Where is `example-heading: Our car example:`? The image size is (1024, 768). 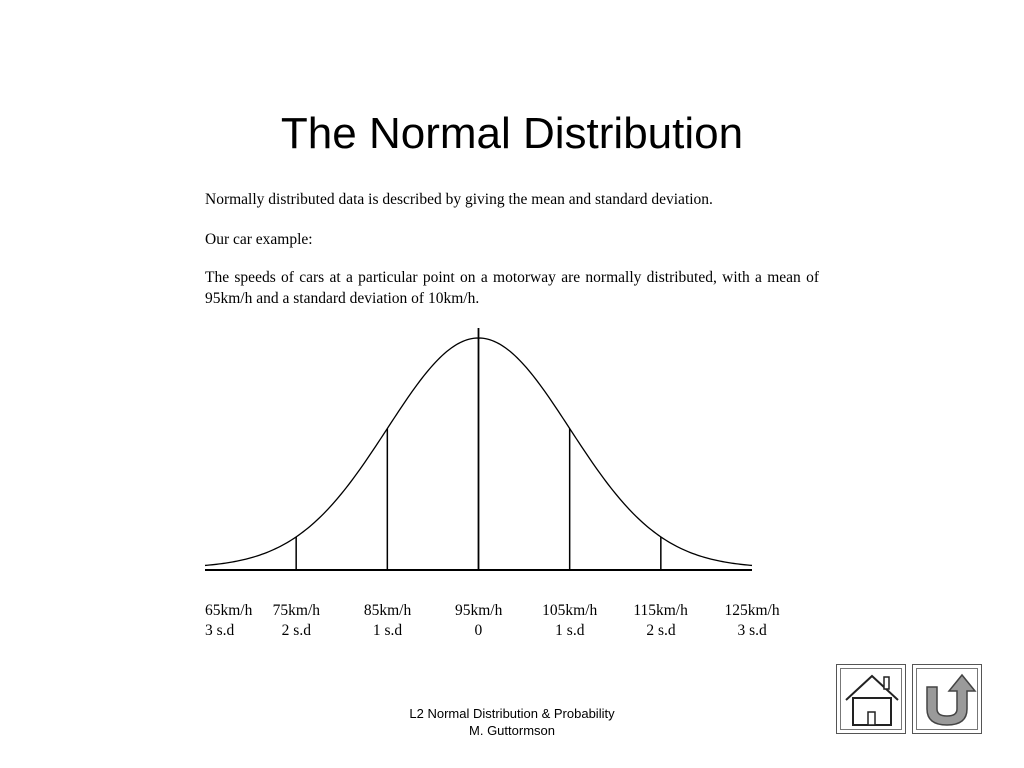 example-heading: Our car example: is located at coordinates (259, 239).